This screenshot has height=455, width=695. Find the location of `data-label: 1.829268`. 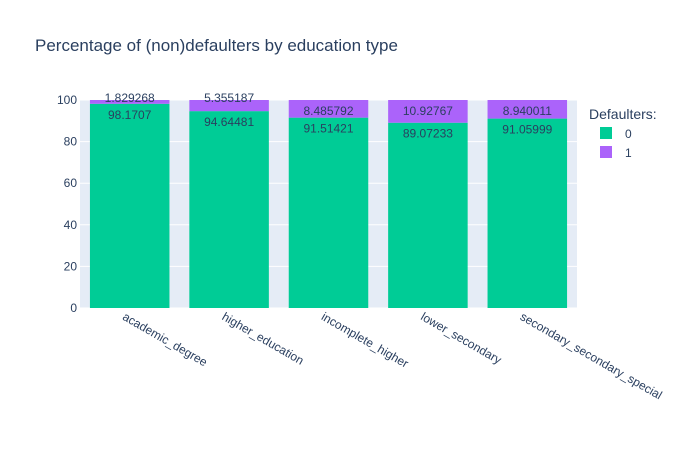

data-label: 1.829268 is located at coordinates (130, 98).